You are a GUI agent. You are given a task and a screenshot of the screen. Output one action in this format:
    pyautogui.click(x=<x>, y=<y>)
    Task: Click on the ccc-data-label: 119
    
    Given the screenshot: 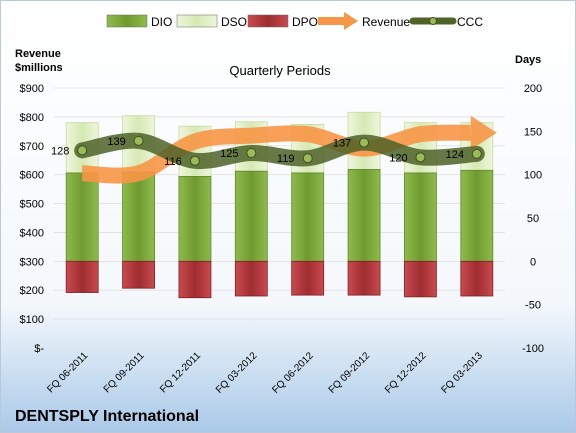 What is the action you would take?
    pyautogui.click(x=286, y=159)
    